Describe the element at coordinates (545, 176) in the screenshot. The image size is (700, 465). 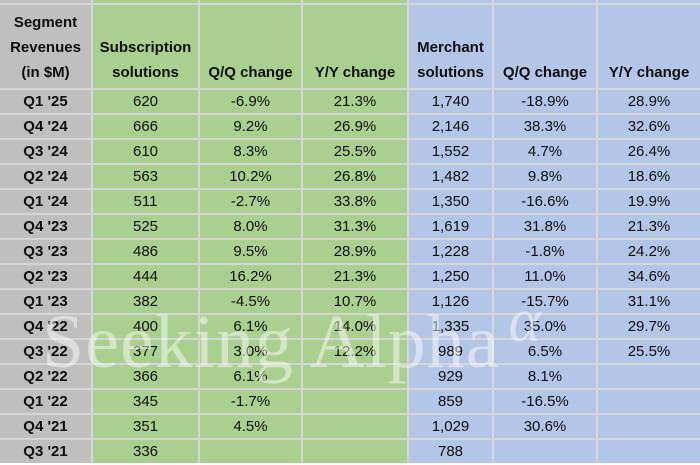
I see `merchant-qq-cell: 9.8%` at that location.